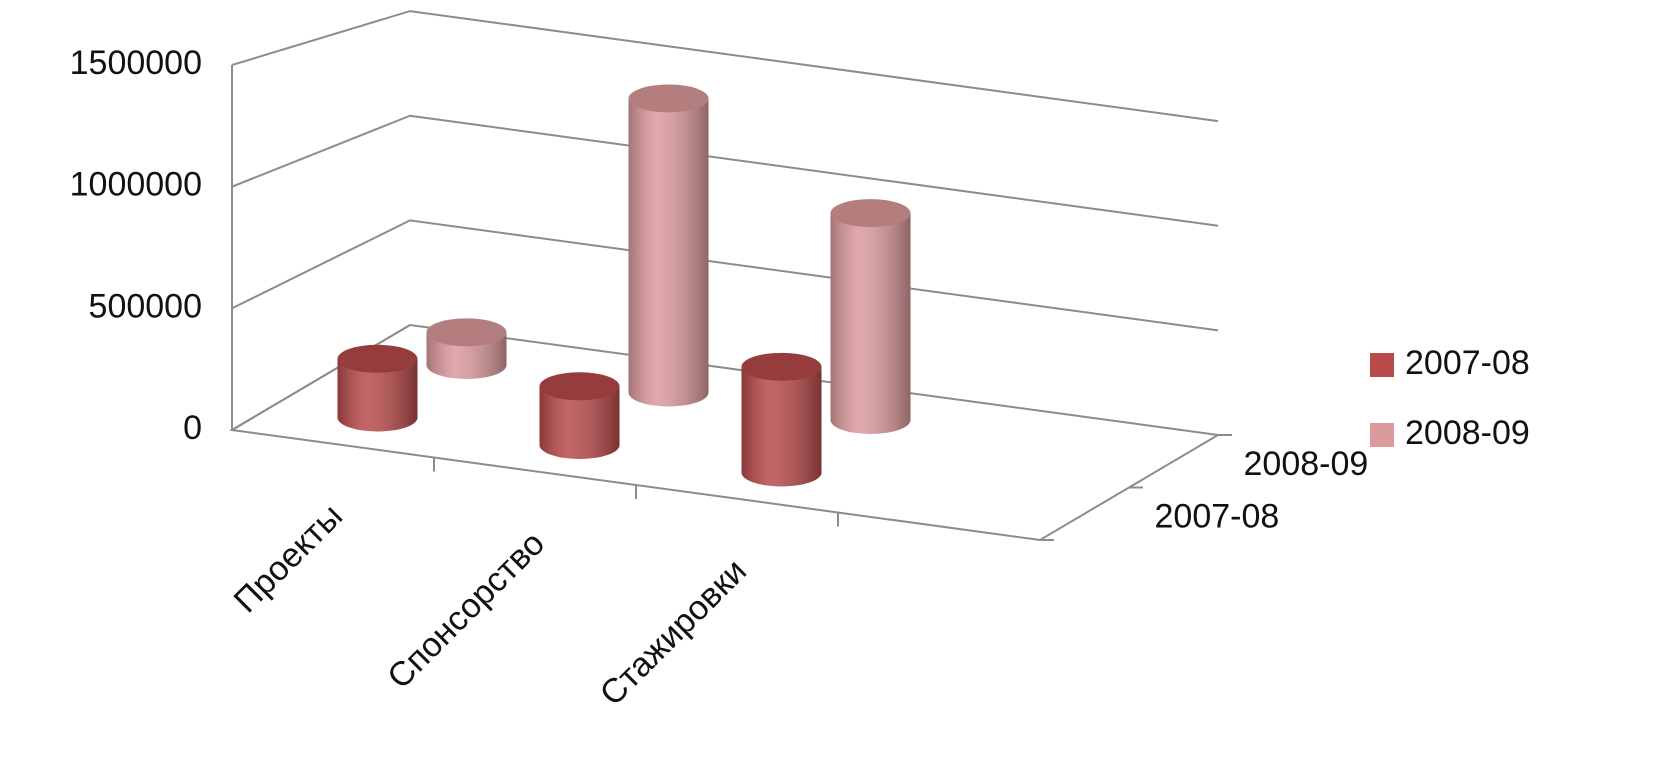 This screenshot has height=775, width=1678. Describe the element at coordinates (673, 632) in the screenshot. I see `x-tick-label: Стажировки` at that location.